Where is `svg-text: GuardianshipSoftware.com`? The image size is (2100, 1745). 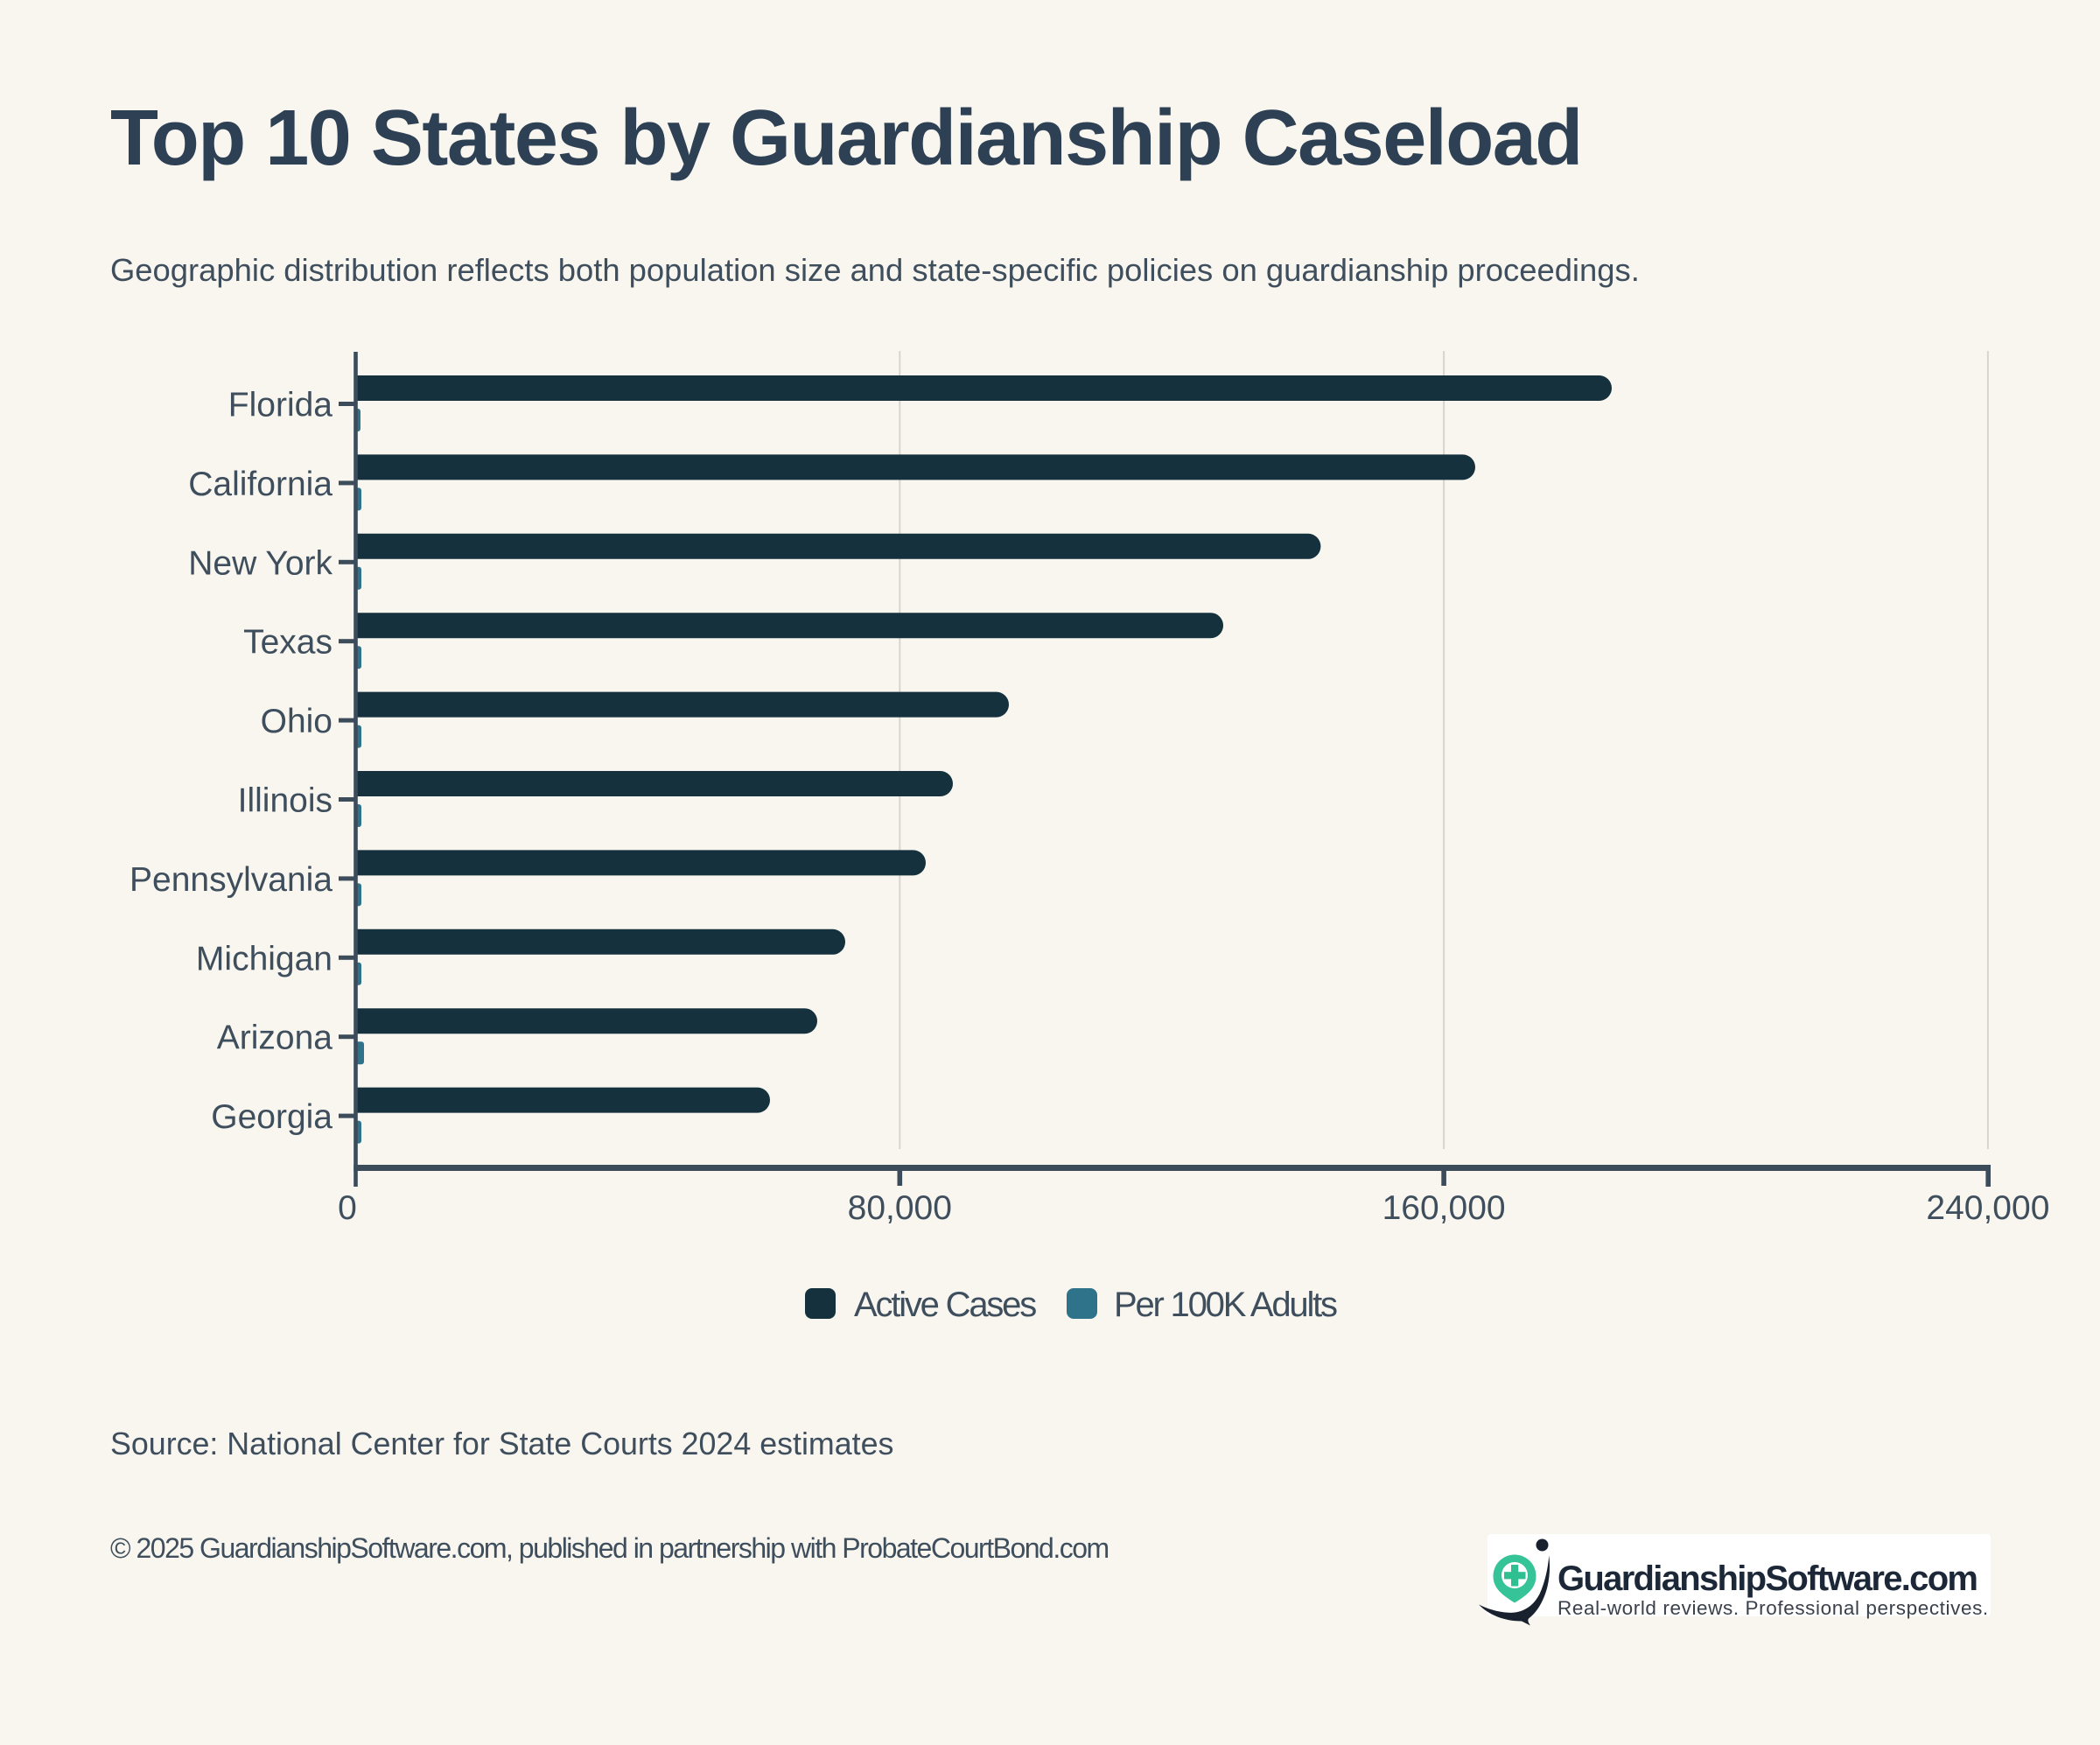
svg-text: GuardianshipSoftware.com is located at coordinates (1767, 1579).